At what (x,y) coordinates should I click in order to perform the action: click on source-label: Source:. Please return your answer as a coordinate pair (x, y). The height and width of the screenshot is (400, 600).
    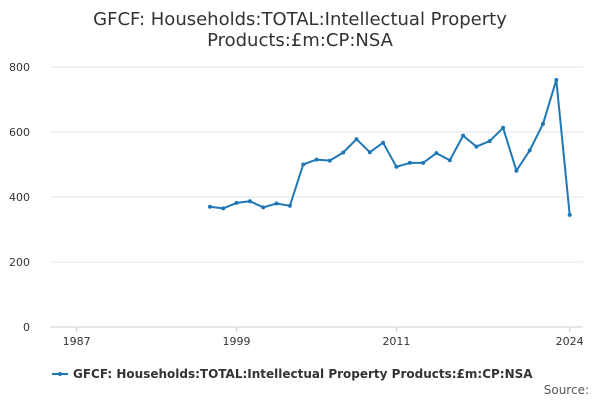
    Looking at the image, I should click on (566, 390).